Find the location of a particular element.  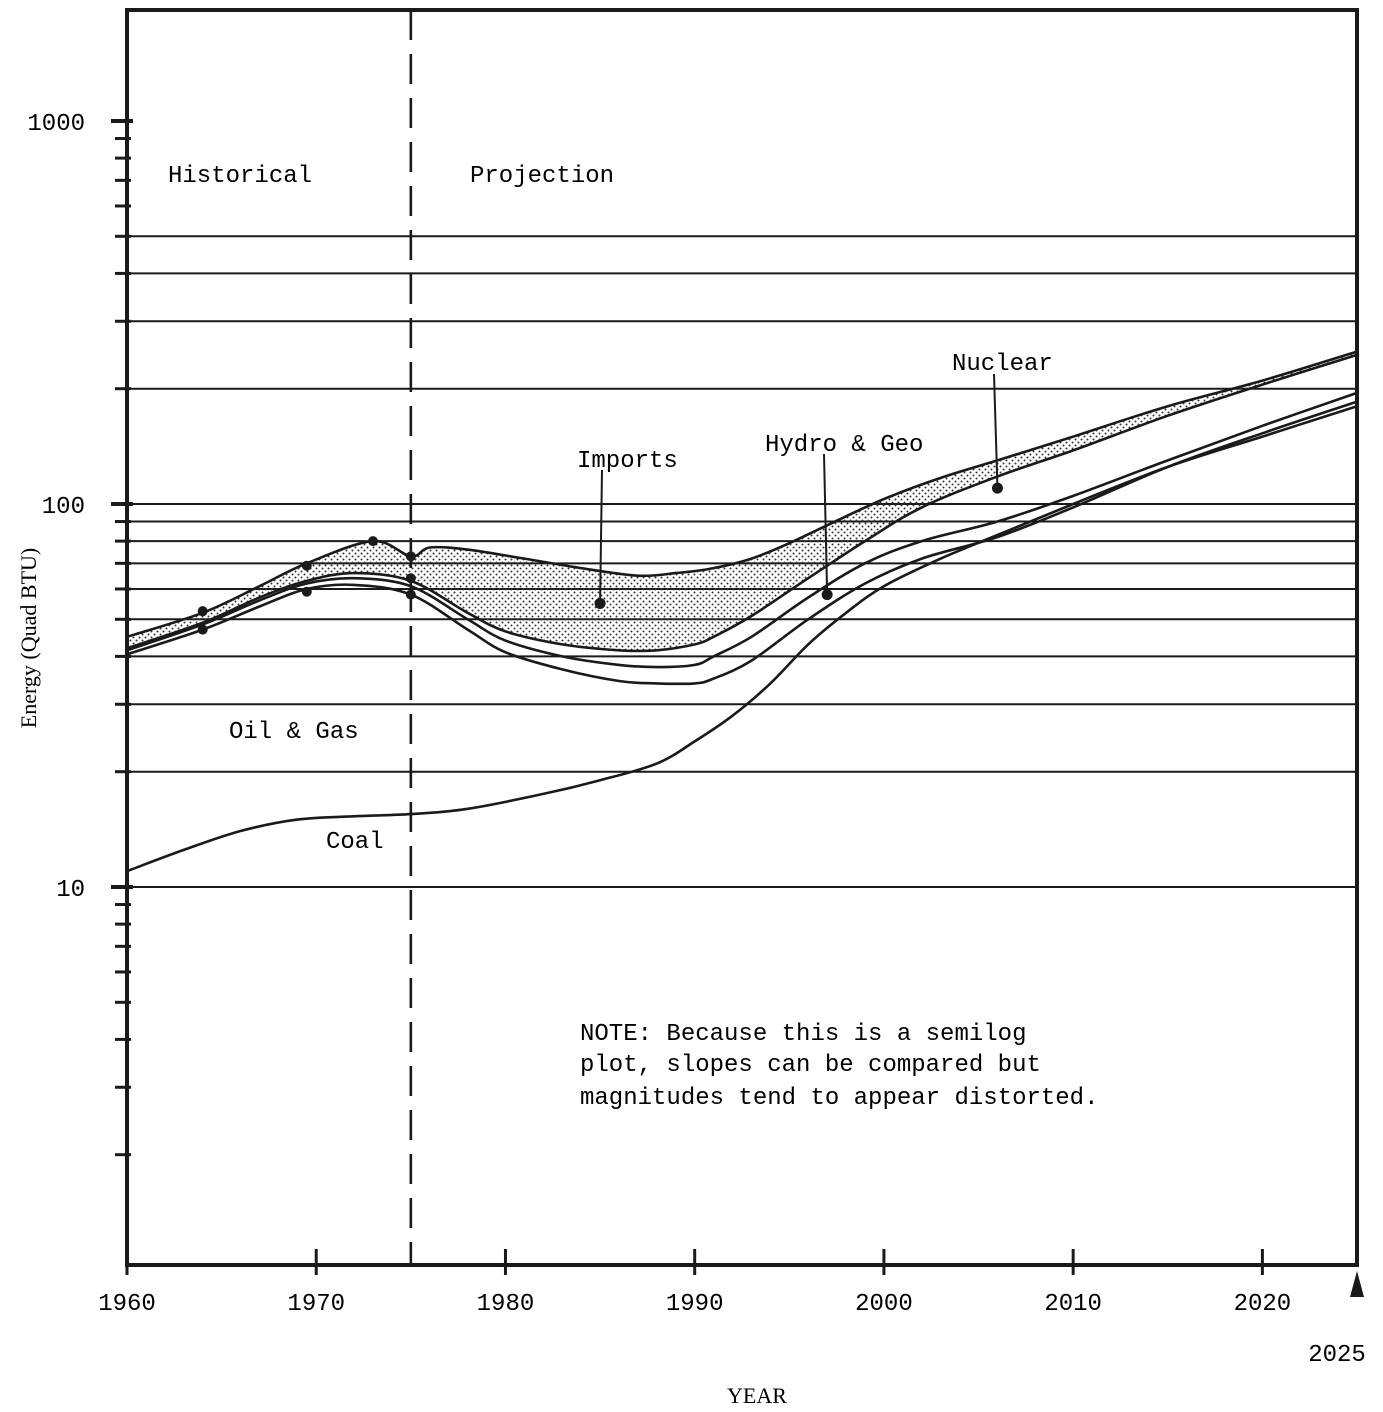

imports-annotation: Imports is located at coordinates (627, 461).